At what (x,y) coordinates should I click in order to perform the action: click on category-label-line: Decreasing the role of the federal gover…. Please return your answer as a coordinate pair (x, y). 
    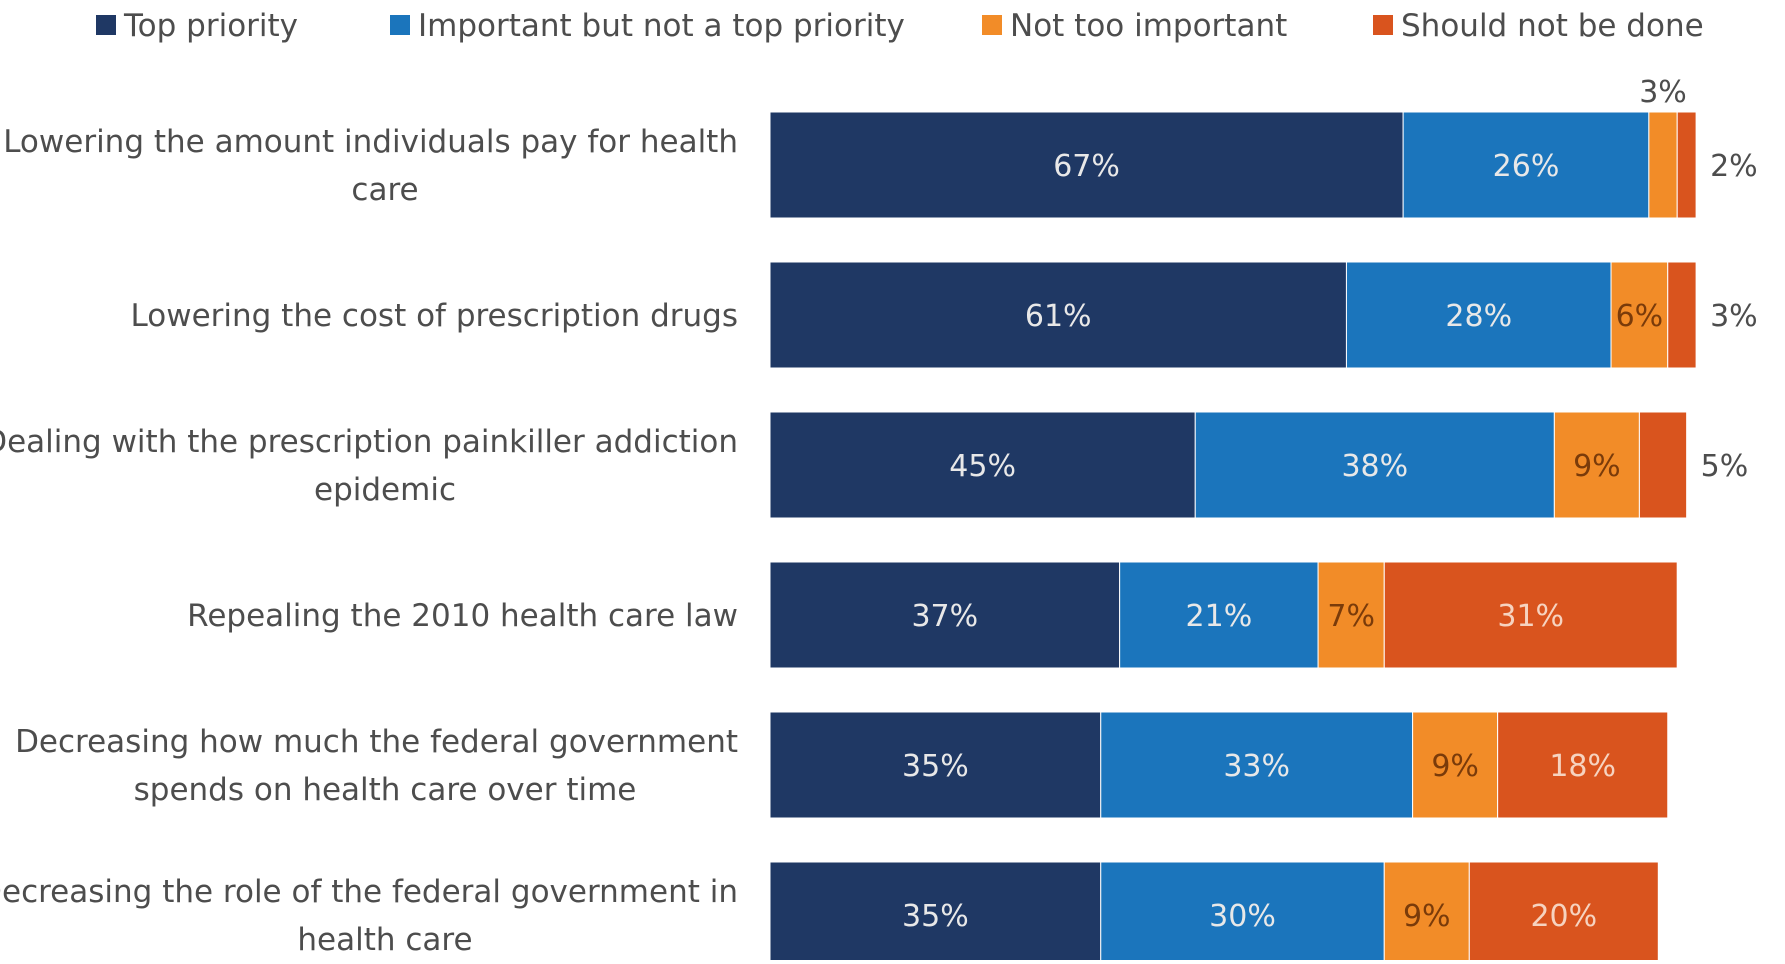
    Looking at the image, I should click on (369, 892).